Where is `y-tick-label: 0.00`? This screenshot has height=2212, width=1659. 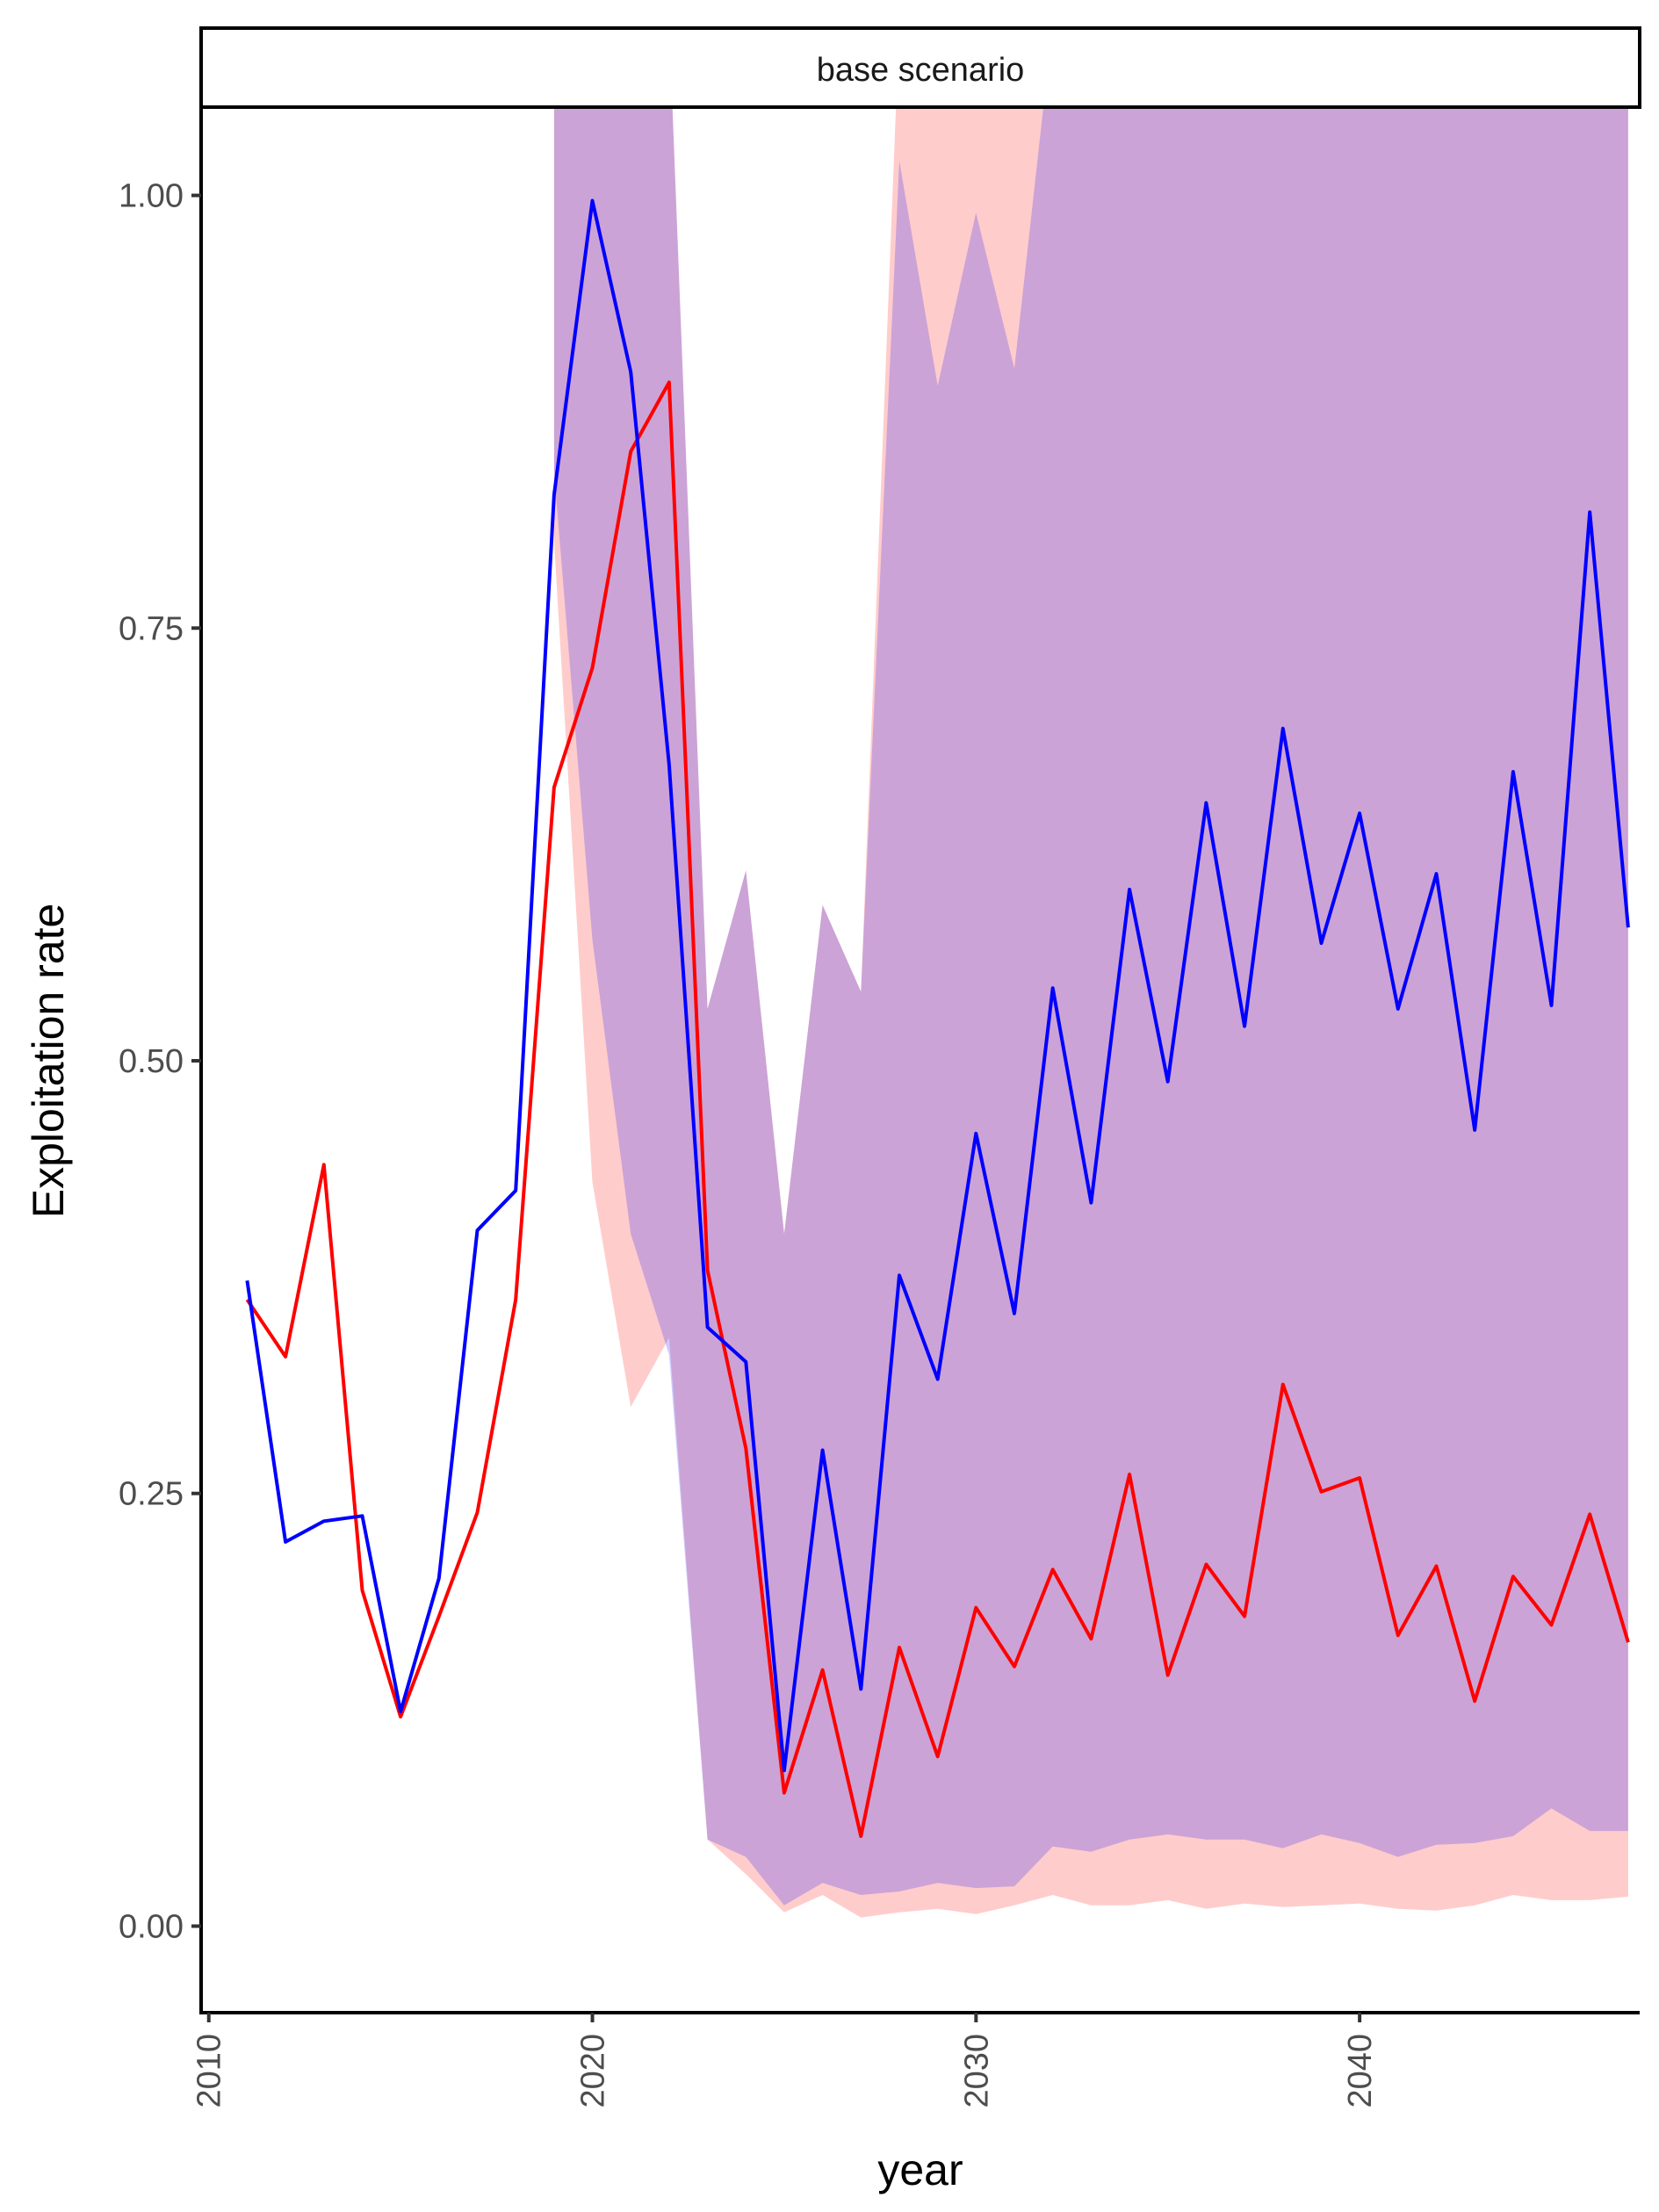 y-tick-label: 0.00 is located at coordinates (151, 1926).